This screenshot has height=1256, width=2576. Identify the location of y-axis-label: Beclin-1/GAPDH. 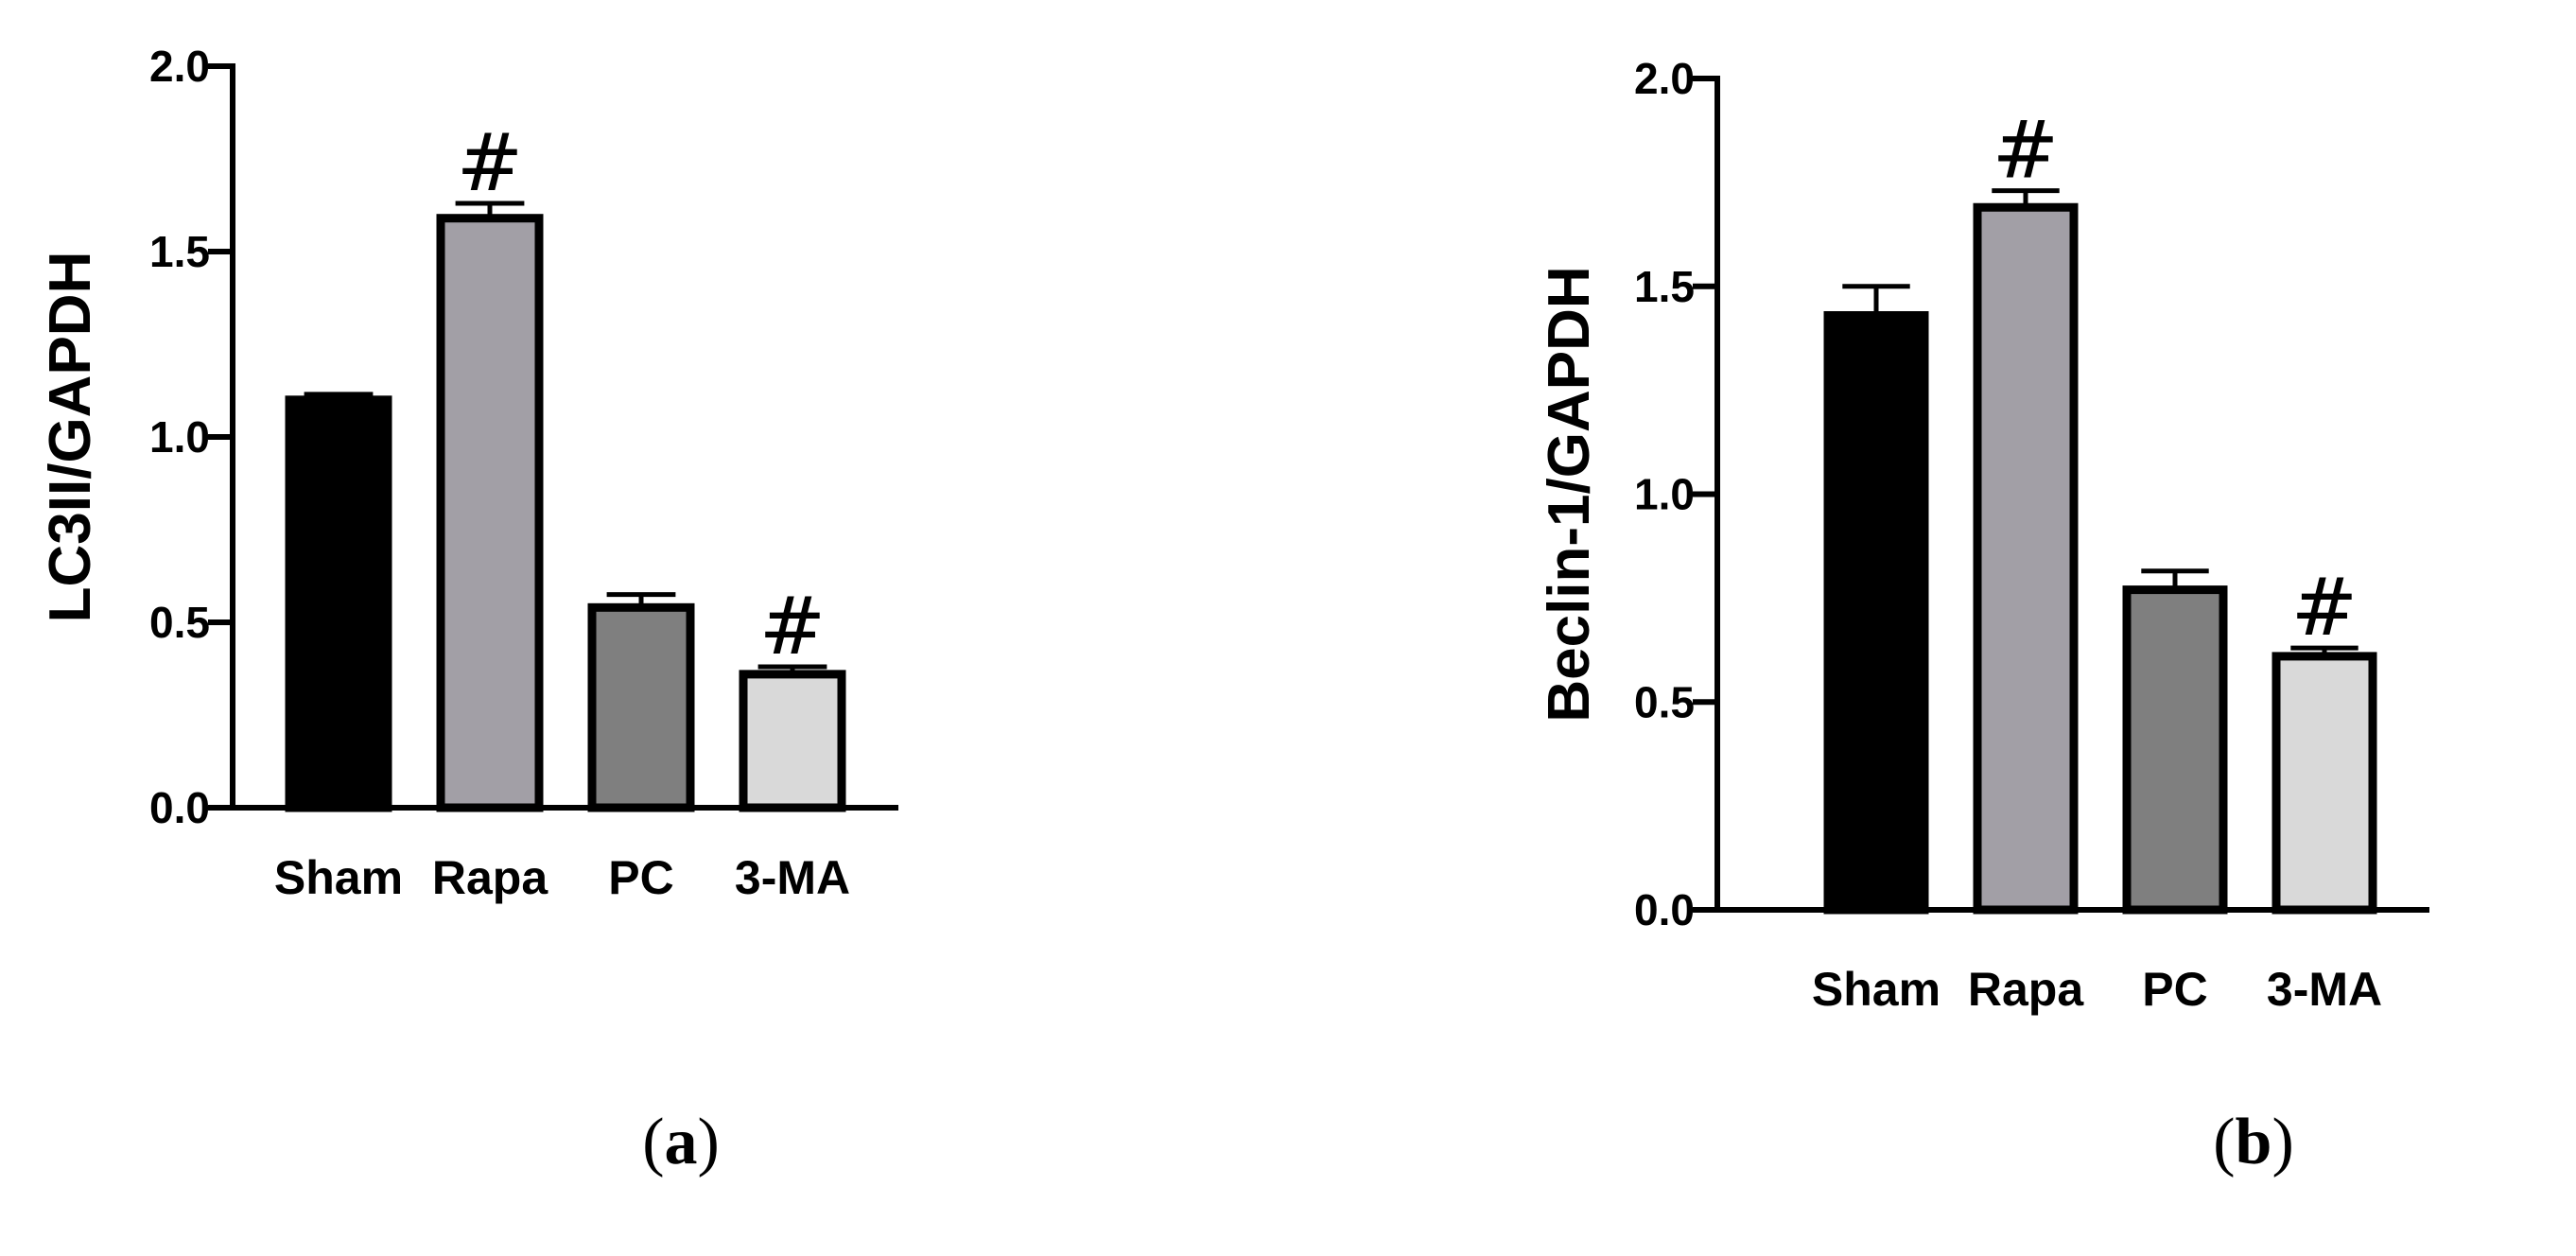
(1569, 494).